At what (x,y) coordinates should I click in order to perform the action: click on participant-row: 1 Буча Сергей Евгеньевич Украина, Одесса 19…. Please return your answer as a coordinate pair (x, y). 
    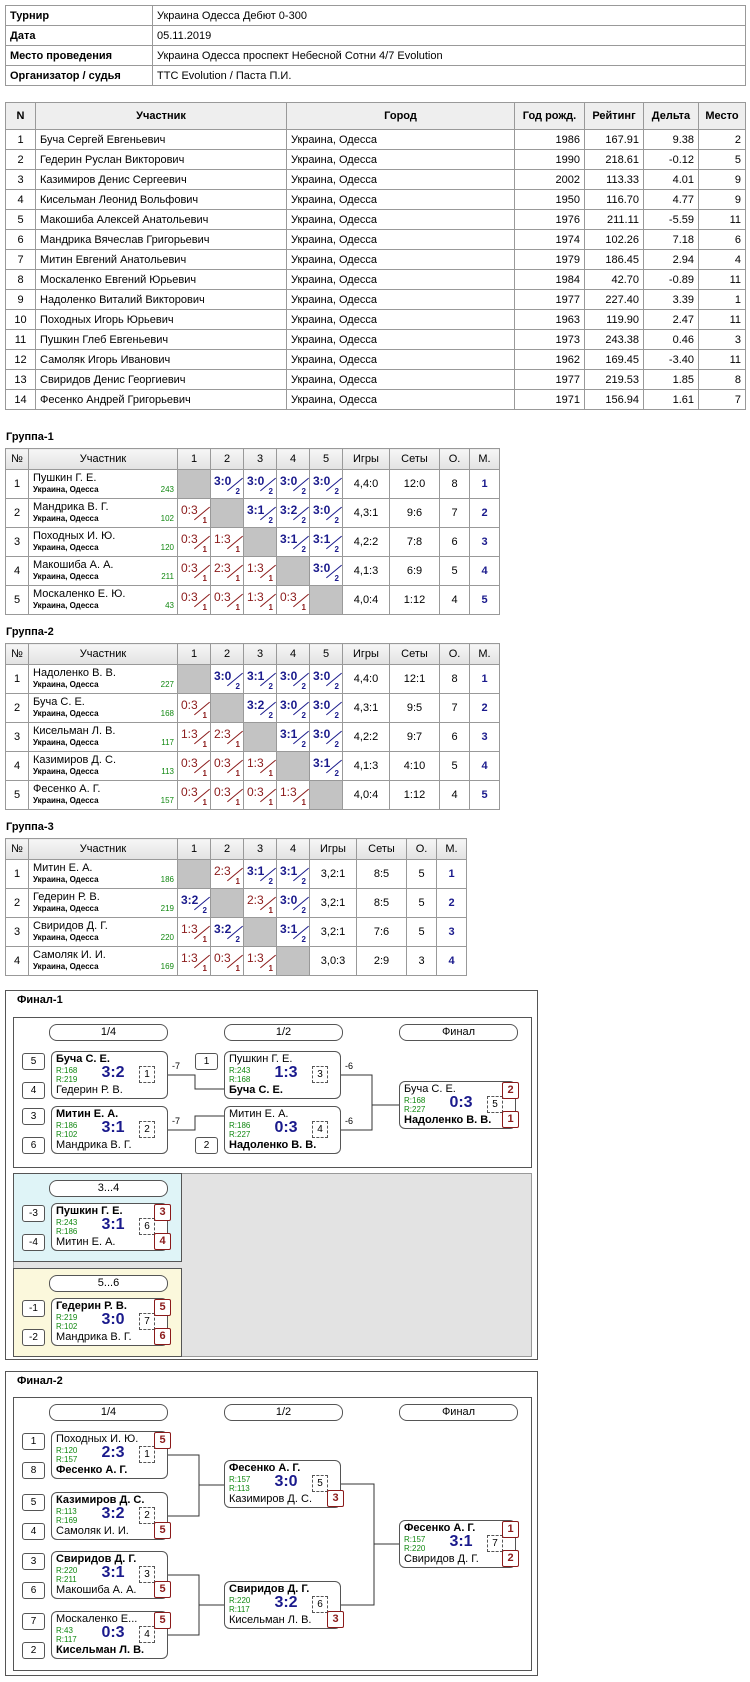
    Looking at the image, I should click on (375, 139).